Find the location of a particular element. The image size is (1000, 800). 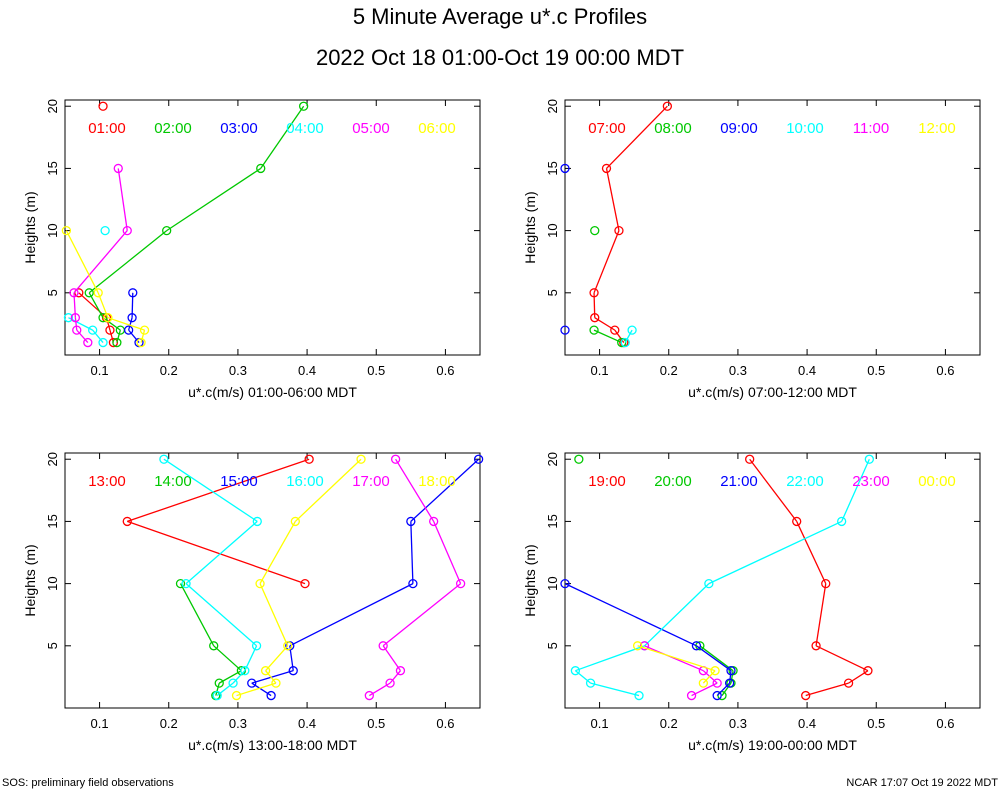

x-axis-label: u*.c(m/s) 07:00-12:00 MDT is located at coordinates (772, 392).